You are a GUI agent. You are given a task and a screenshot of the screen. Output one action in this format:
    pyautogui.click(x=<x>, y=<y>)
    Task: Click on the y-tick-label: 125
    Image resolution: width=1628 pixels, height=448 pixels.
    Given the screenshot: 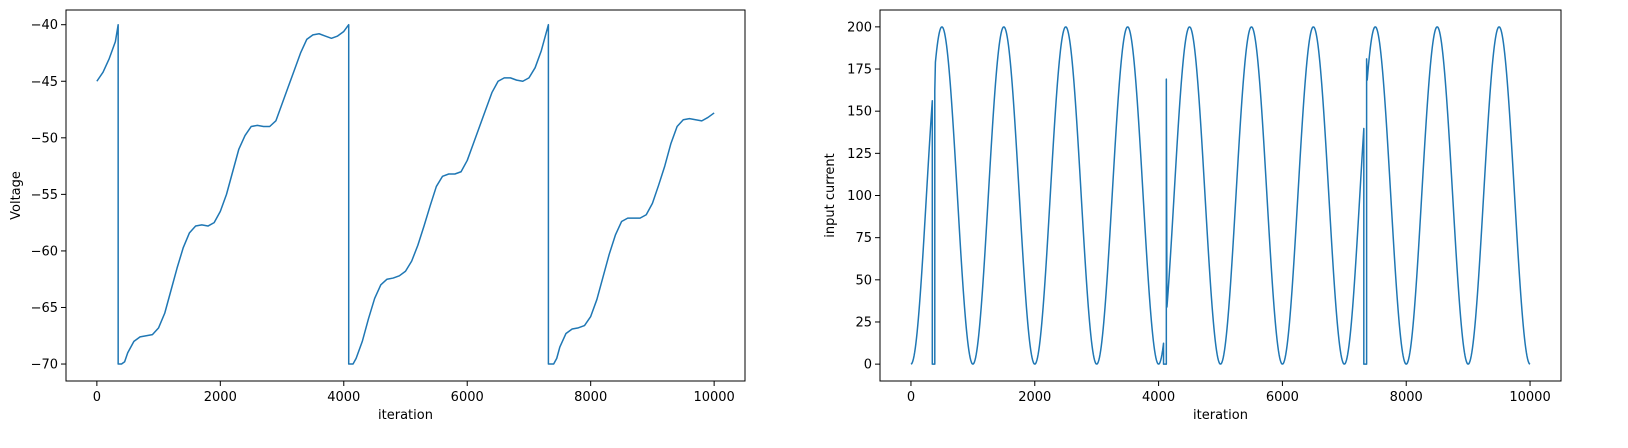 What is the action you would take?
    pyautogui.click(x=859, y=154)
    